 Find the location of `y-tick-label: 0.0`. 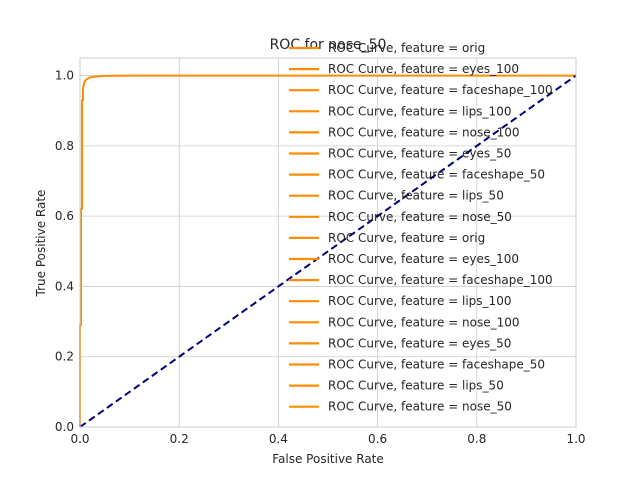

y-tick-label: 0.0 is located at coordinates (64, 427).